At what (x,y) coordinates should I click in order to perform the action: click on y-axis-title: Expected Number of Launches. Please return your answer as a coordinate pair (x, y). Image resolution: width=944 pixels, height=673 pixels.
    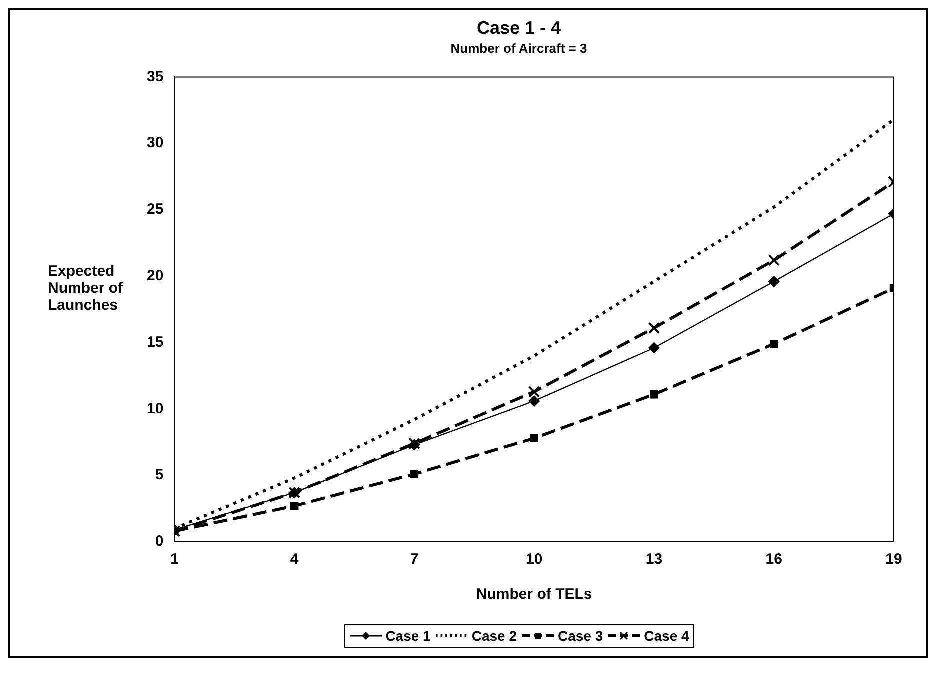
    Looking at the image, I should click on (86, 288).